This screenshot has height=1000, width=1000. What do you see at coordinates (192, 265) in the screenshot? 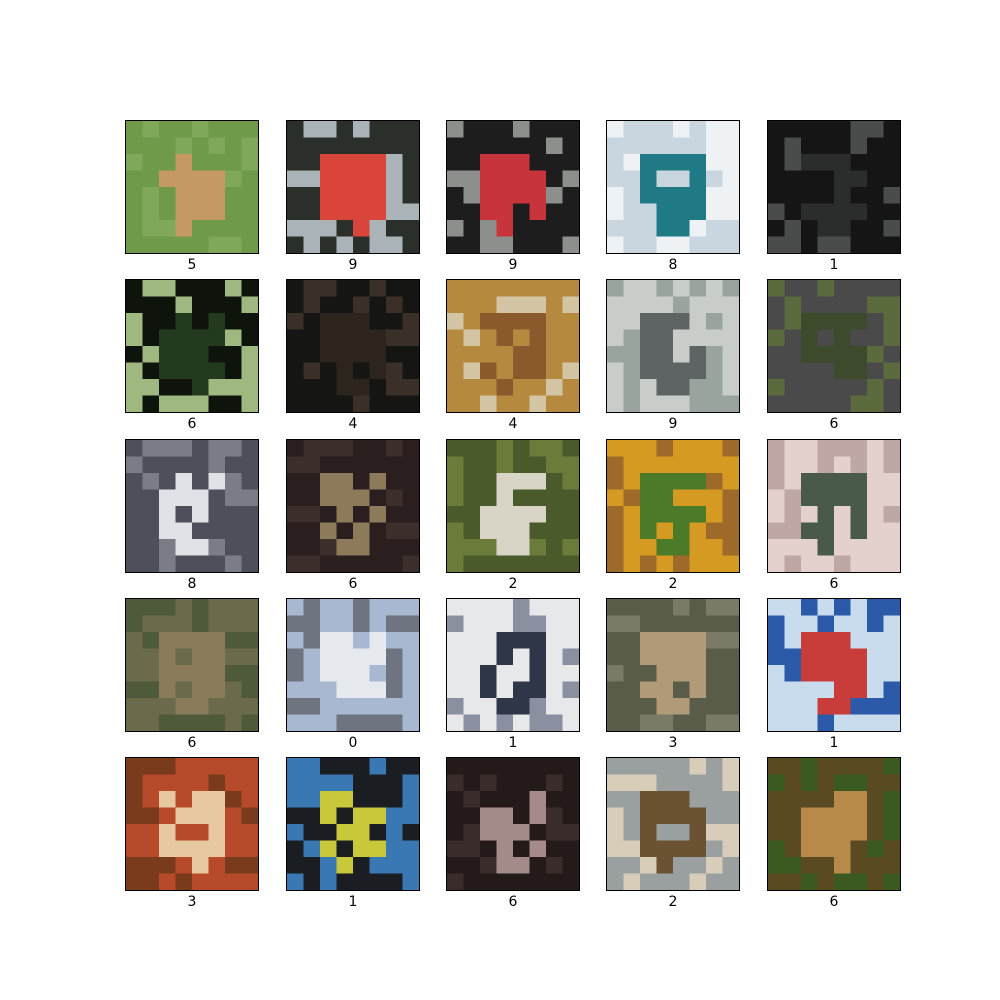
I see `sample-label: 5` at bounding box center [192, 265].